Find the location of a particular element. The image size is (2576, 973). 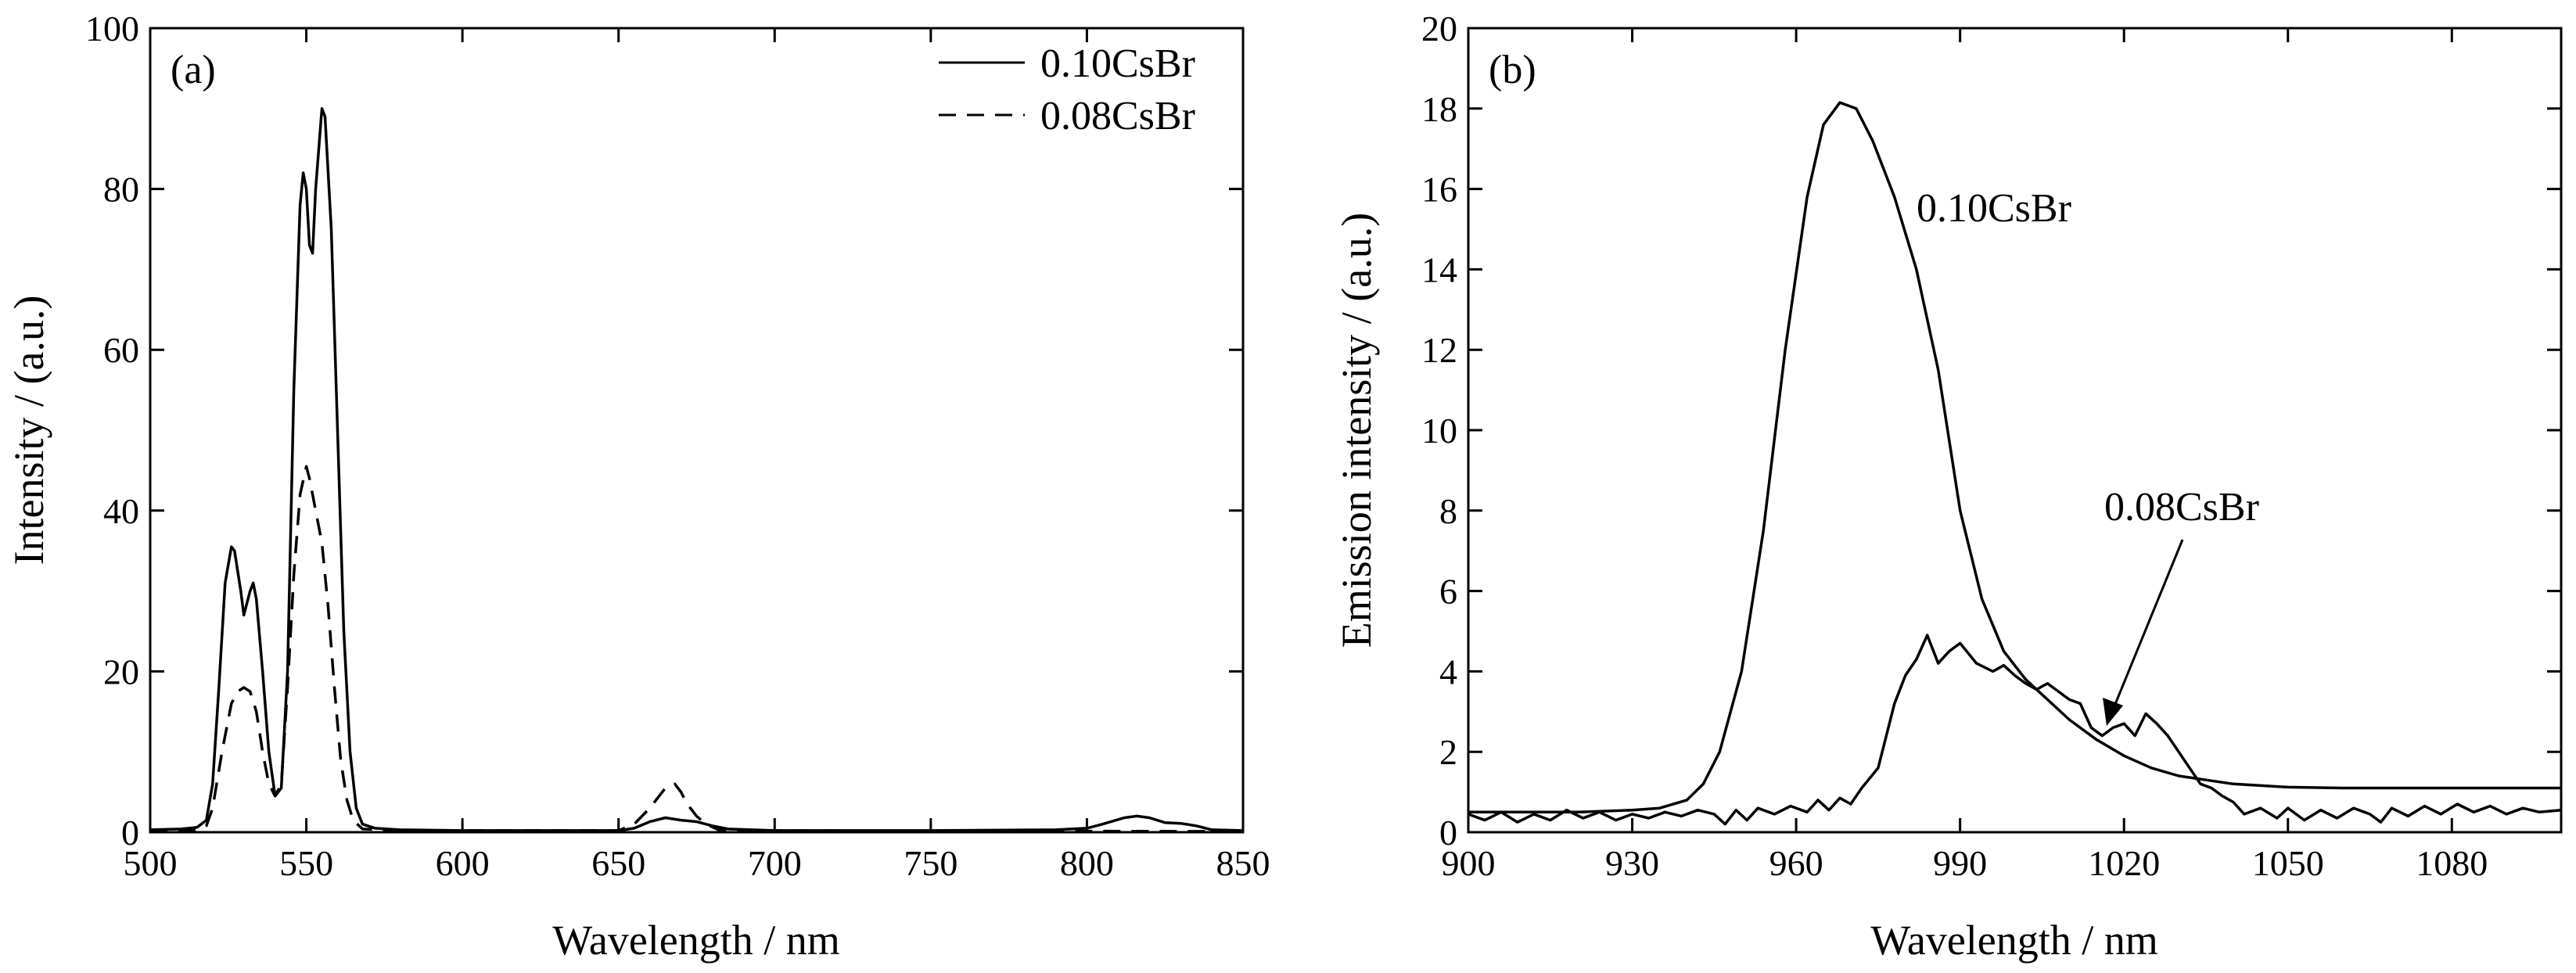

y-tick-label-a: 40 is located at coordinates (121, 511).